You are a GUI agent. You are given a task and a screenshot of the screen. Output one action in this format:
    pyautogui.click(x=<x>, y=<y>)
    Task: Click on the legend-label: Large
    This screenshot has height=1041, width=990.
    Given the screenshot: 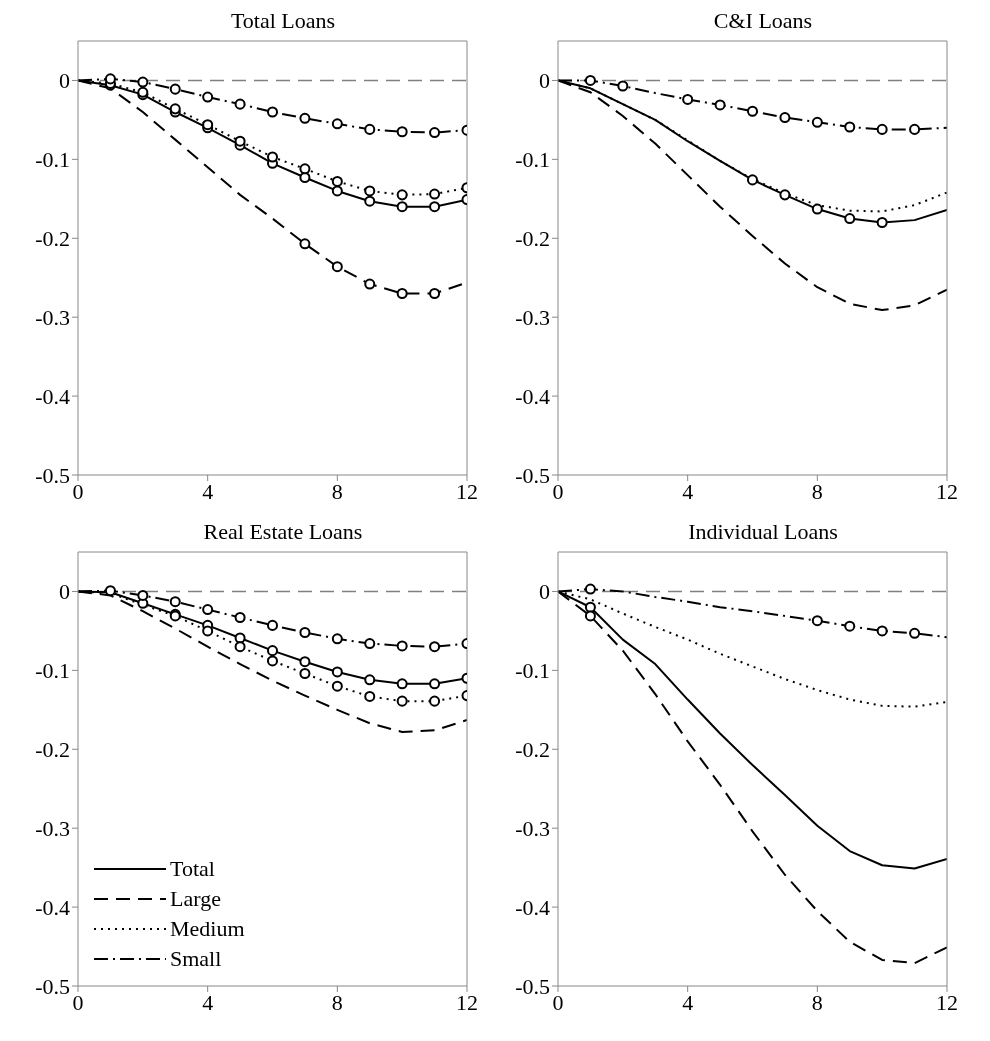 What is the action you would take?
    pyautogui.click(x=195, y=899)
    